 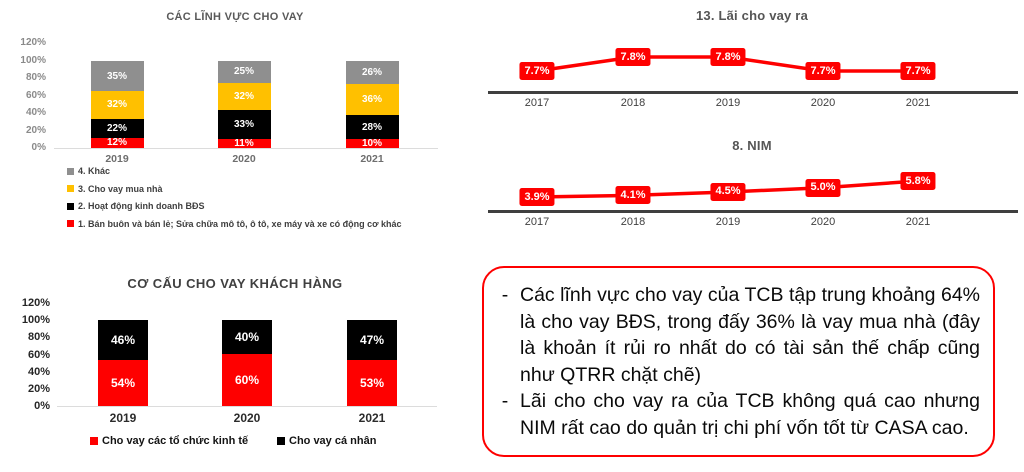 I want to click on data-label: 3.9%, so click(x=537, y=197).